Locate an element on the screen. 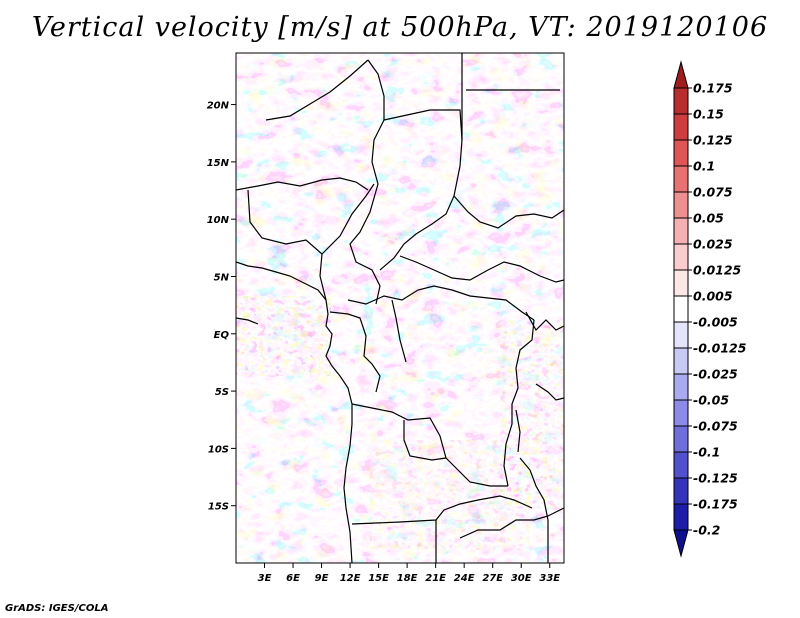 Image resolution: width=800 pixels, height=618 pixels. x-tick-label: 21E is located at coordinates (435, 578).